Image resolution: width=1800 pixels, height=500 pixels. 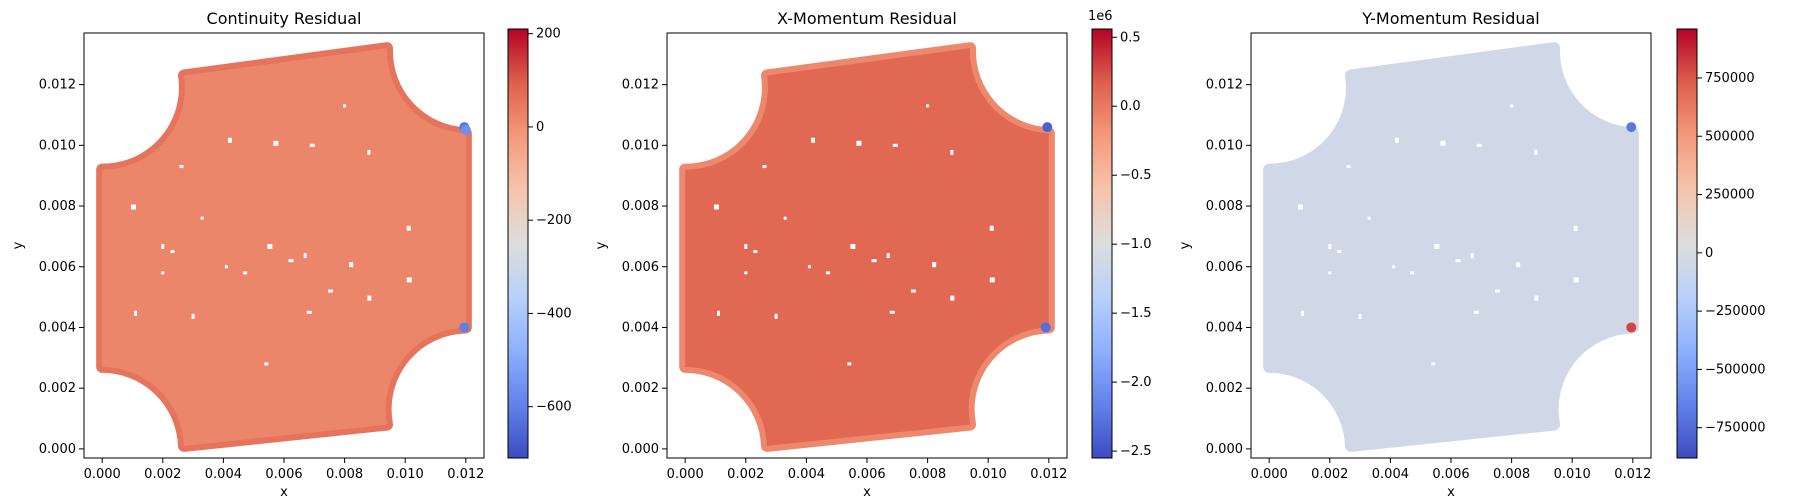 I want to click on y-tick-label: 0.000, so click(x=1224, y=449).